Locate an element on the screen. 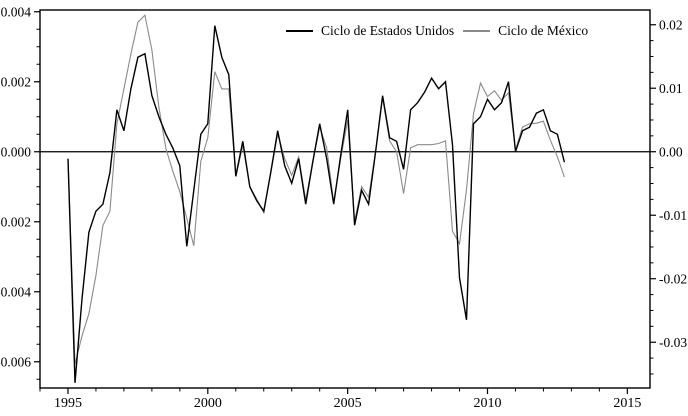 Image resolution: width=688 pixels, height=416 pixels. x-axis-tick-label: 2000 is located at coordinates (208, 403).